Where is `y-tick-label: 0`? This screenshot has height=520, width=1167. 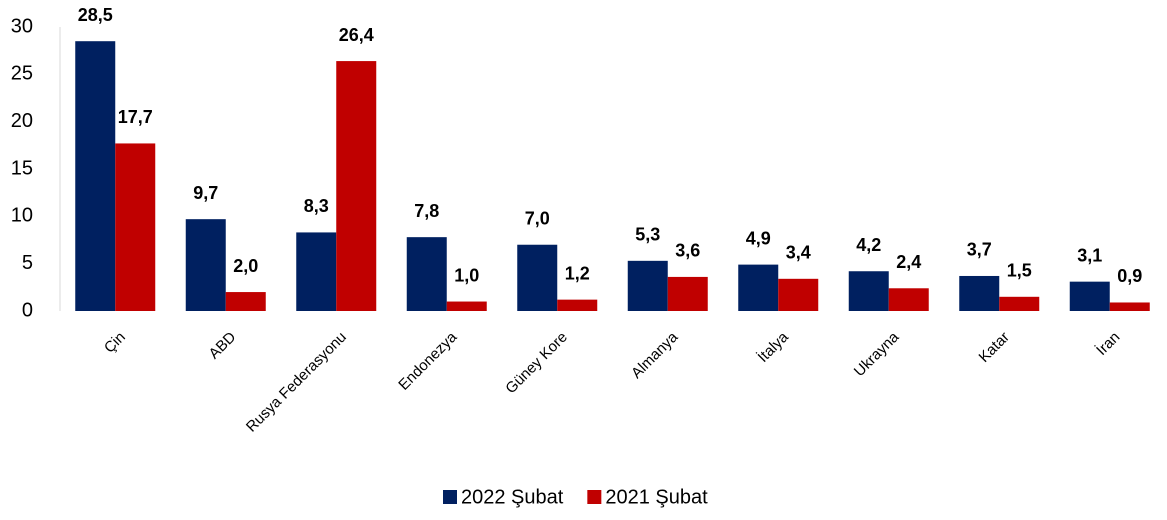 y-tick-label: 0 is located at coordinates (27, 310).